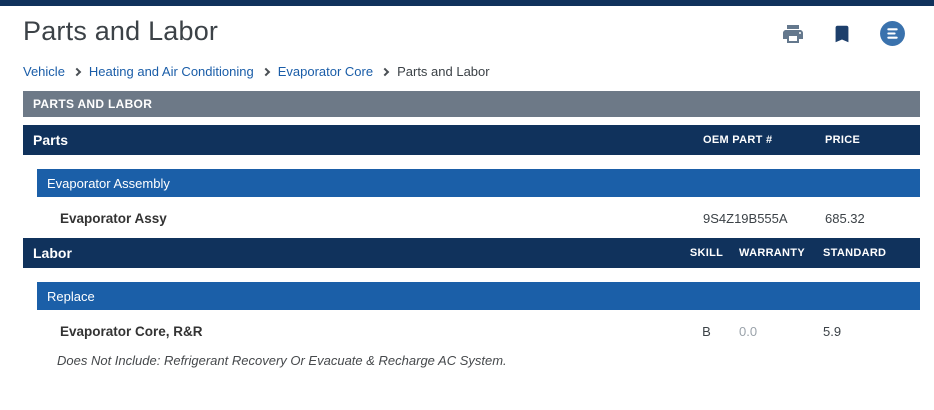  I want to click on labor-operation-name: Evaporator Core, R&R, so click(131, 331).